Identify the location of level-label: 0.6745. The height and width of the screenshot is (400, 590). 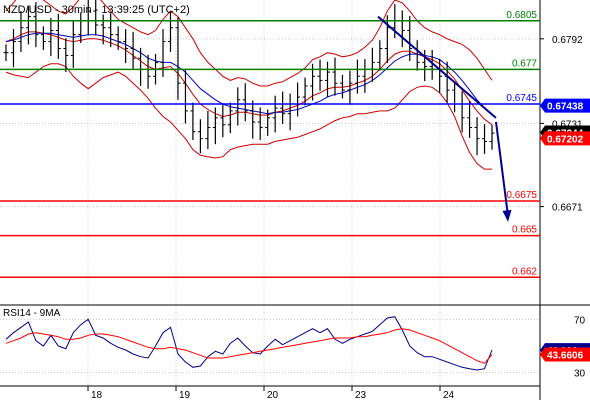
(521, 98).